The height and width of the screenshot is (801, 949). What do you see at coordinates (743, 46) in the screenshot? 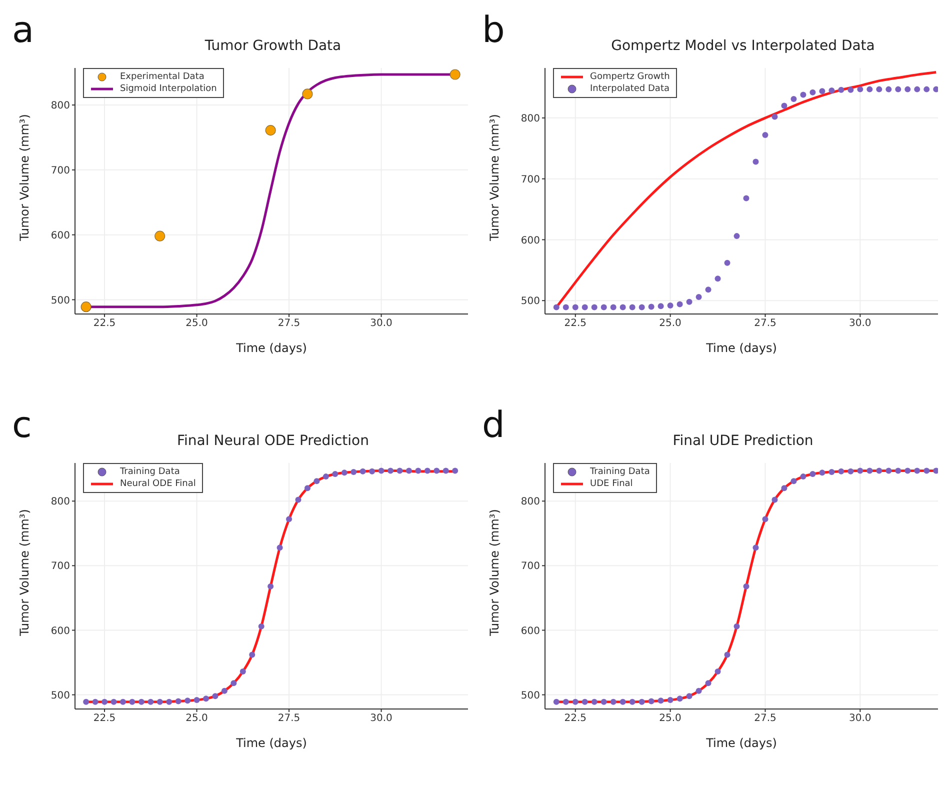
I see `chart-title: Gompertz Model vs Interpolated Data` at bounding box center [743, 46].